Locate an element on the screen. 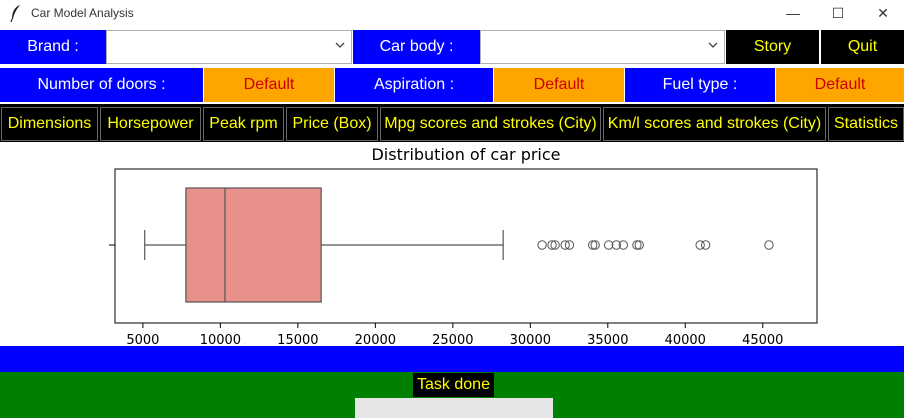  x-tick-label: 40000 is located at coordinates (685, 339).